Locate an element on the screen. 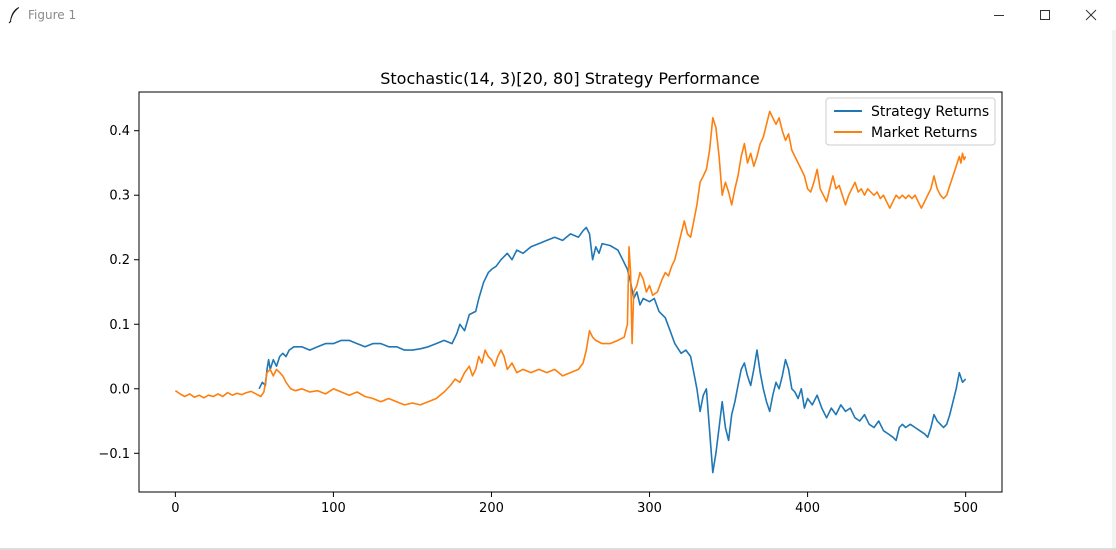 This screenshot has width=1116, height=550. minimize-button is located at coordinates (999, 15).